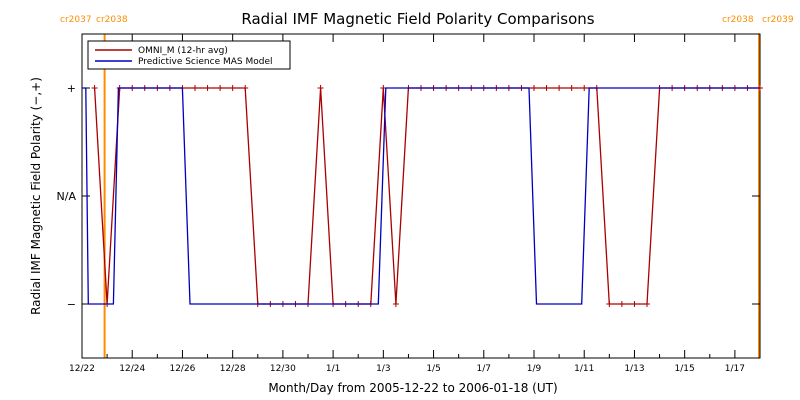 Image resolution: width=800 pixels, height=400 pixels. I want to click on x-tick-label-10: 1/11, so click(584, 369).